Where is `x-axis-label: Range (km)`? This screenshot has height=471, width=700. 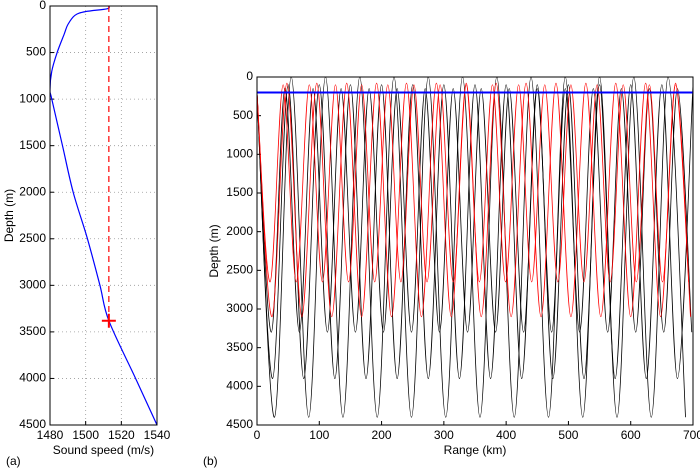
x-axis-label: Range (km) is located at coordinates (475, 450).